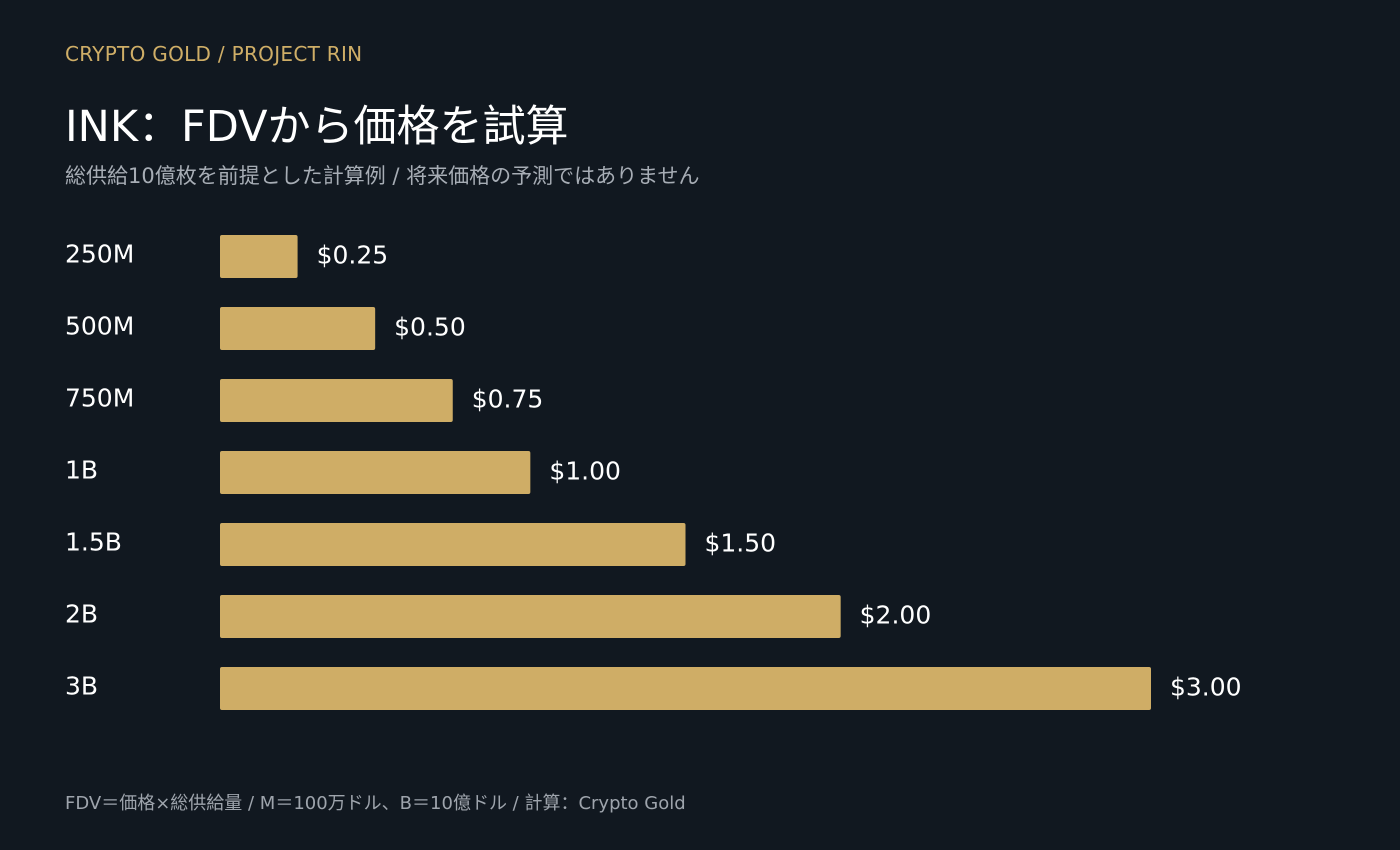 The height and width of the screenshot is (850, 1400). Describe the element at coordinates (317, 127) in the screenshot. I see `chart-title: INK：FDVから価格を試算` at that location.